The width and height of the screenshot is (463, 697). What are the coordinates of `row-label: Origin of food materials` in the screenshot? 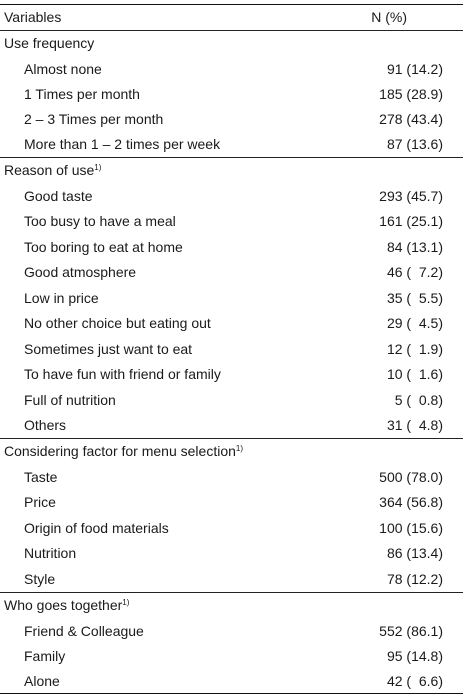 It's located at (96, 528).